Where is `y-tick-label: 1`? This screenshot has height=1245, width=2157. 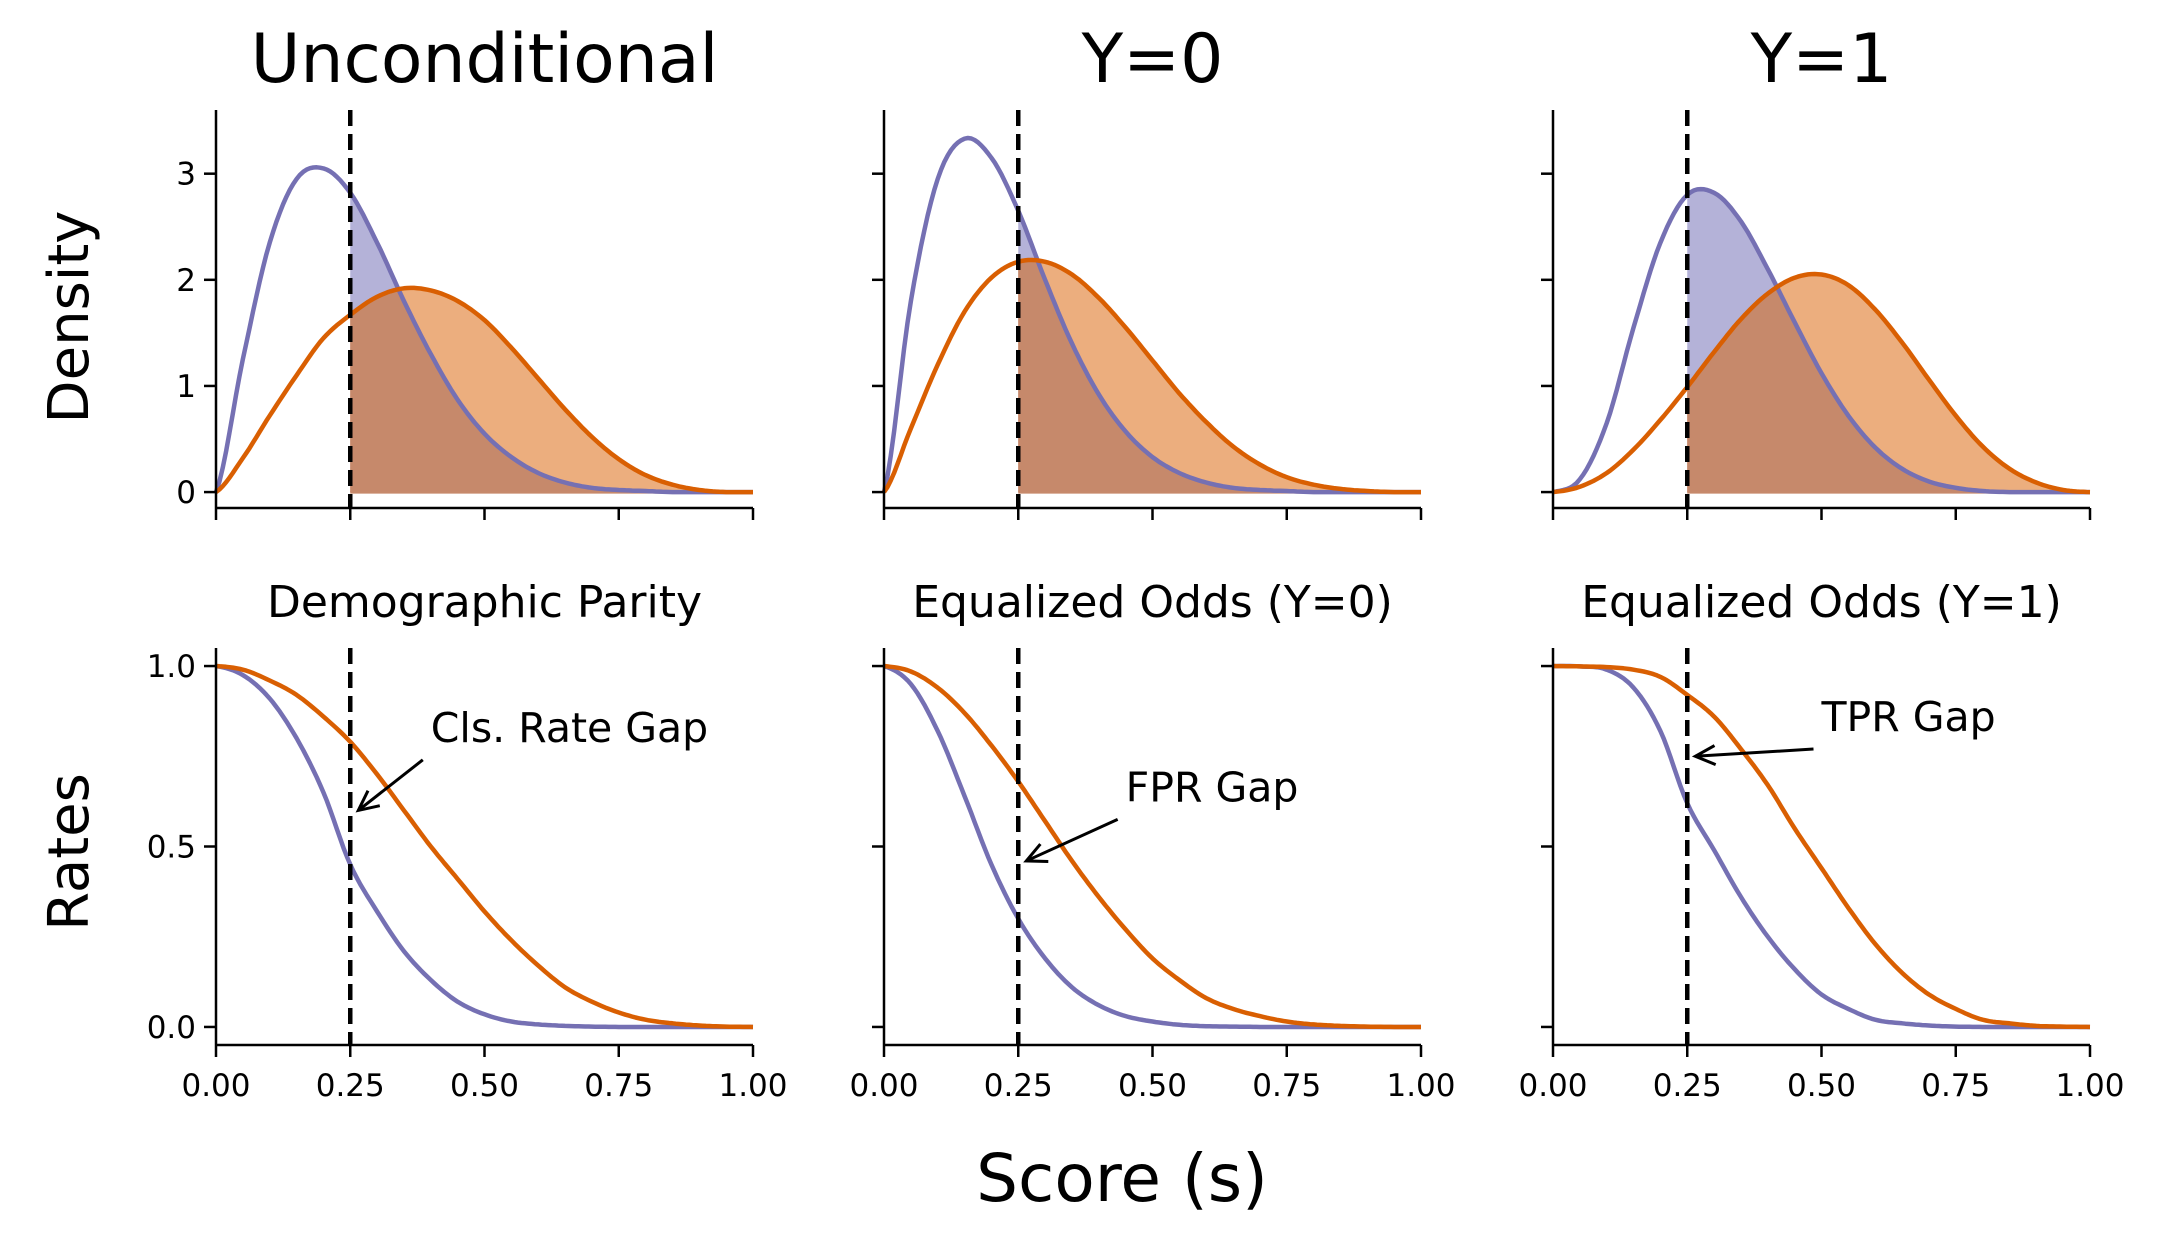
y-tick-label: 1 is located at coordinates (186, 387).